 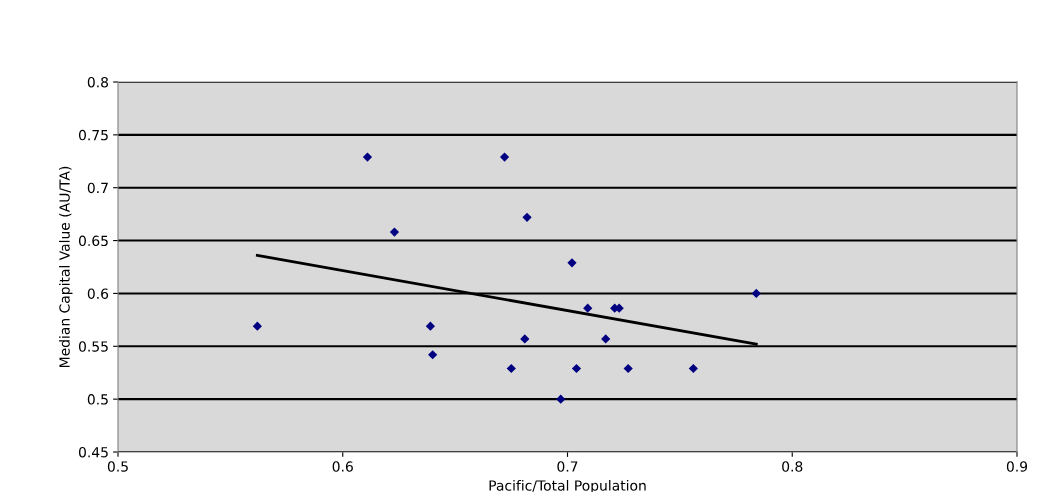 What do you see at coordinates (93, 241) in the screenshot?
I see `y-tick-label: 0.65` at bounding box center [93, 241].